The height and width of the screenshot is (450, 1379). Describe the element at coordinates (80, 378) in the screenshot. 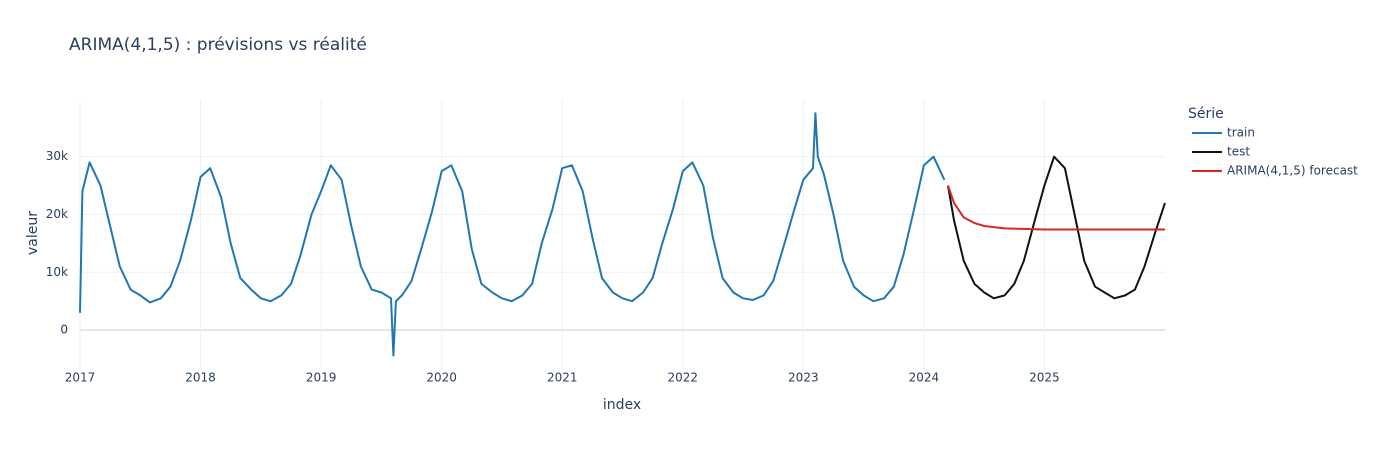

I see `x-tick-label: 2017` at that location.